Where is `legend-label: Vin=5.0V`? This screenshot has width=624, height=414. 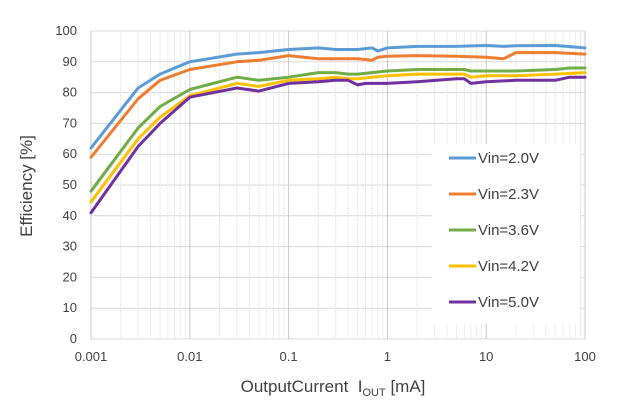 legend-label: Vin=5.0V is located at coordinates (508, 302).